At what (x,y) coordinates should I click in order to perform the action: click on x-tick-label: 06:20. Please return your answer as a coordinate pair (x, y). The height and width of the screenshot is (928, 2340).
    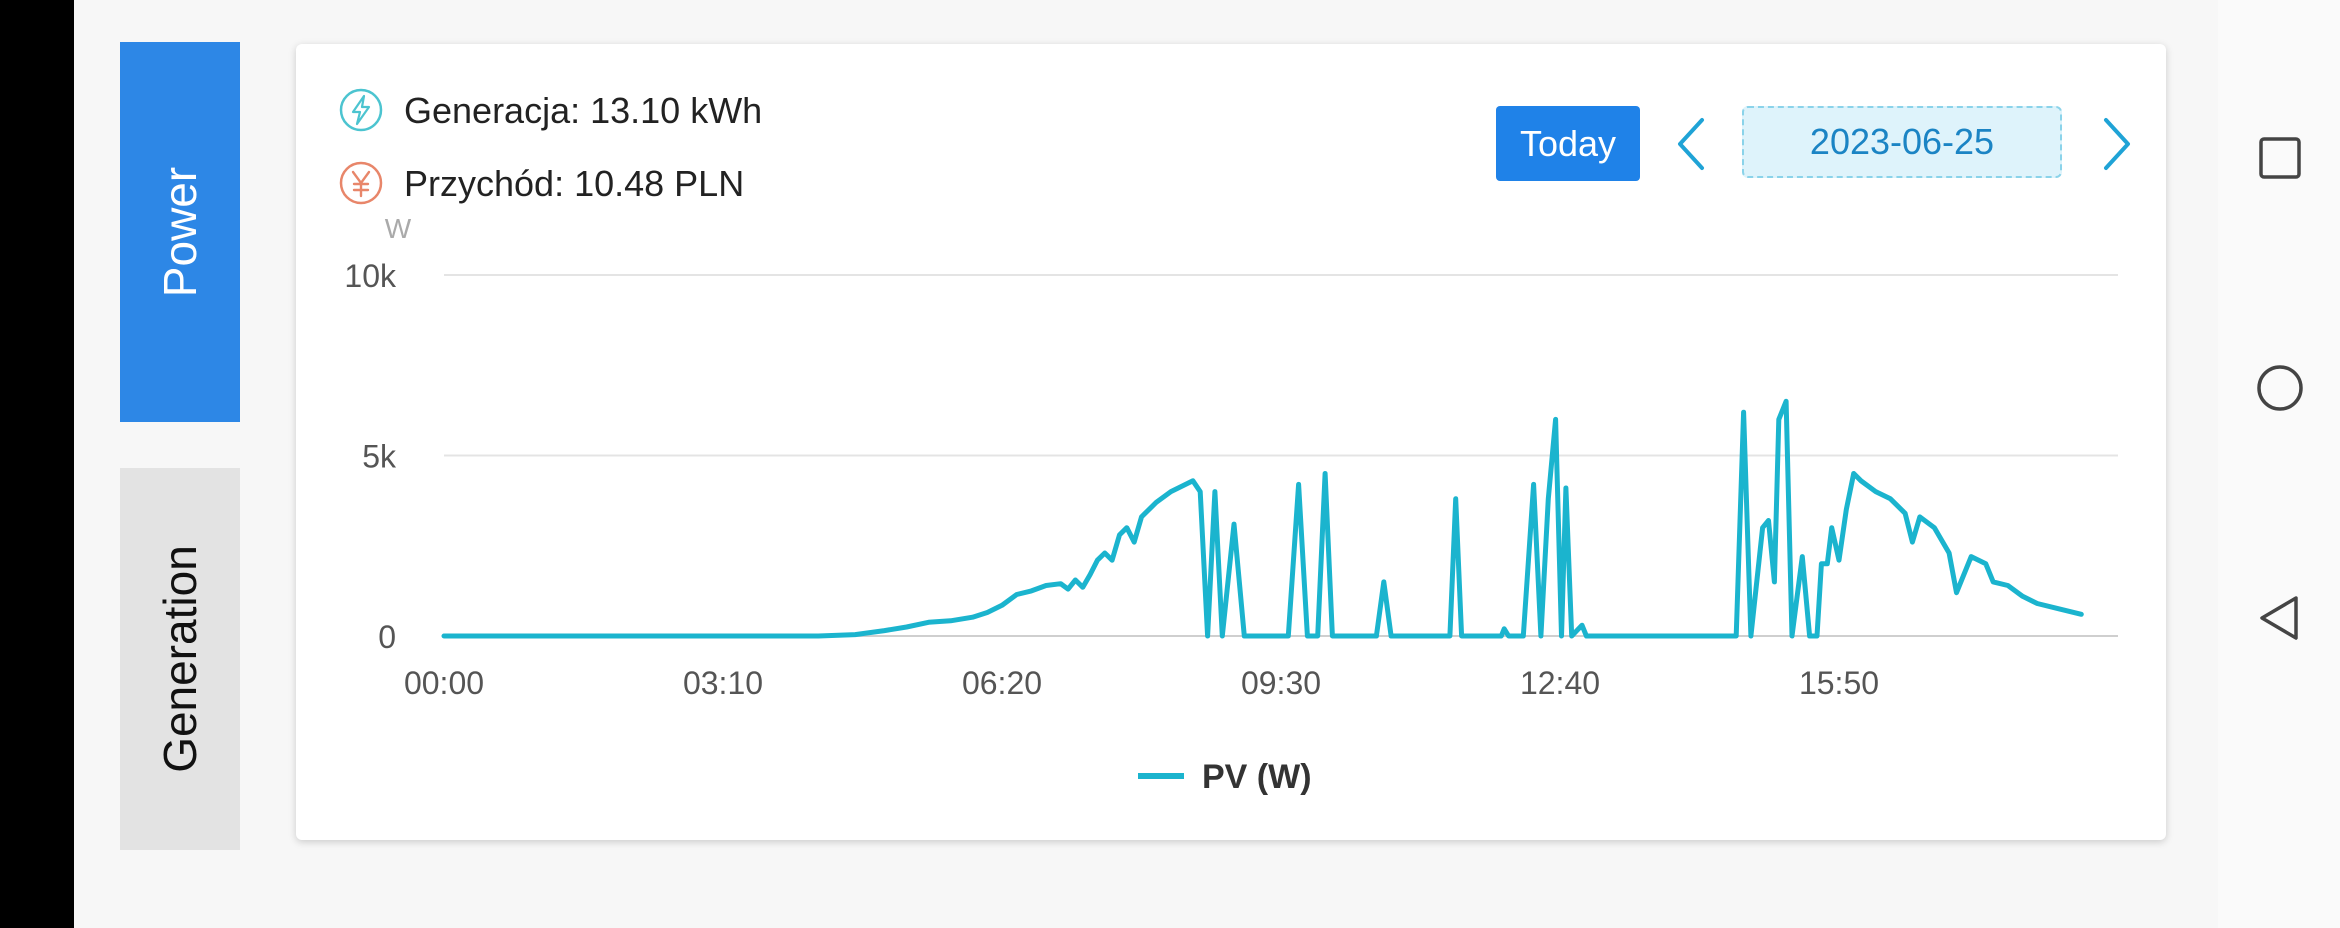
    Looking at the image, I should click on (1002, 683).